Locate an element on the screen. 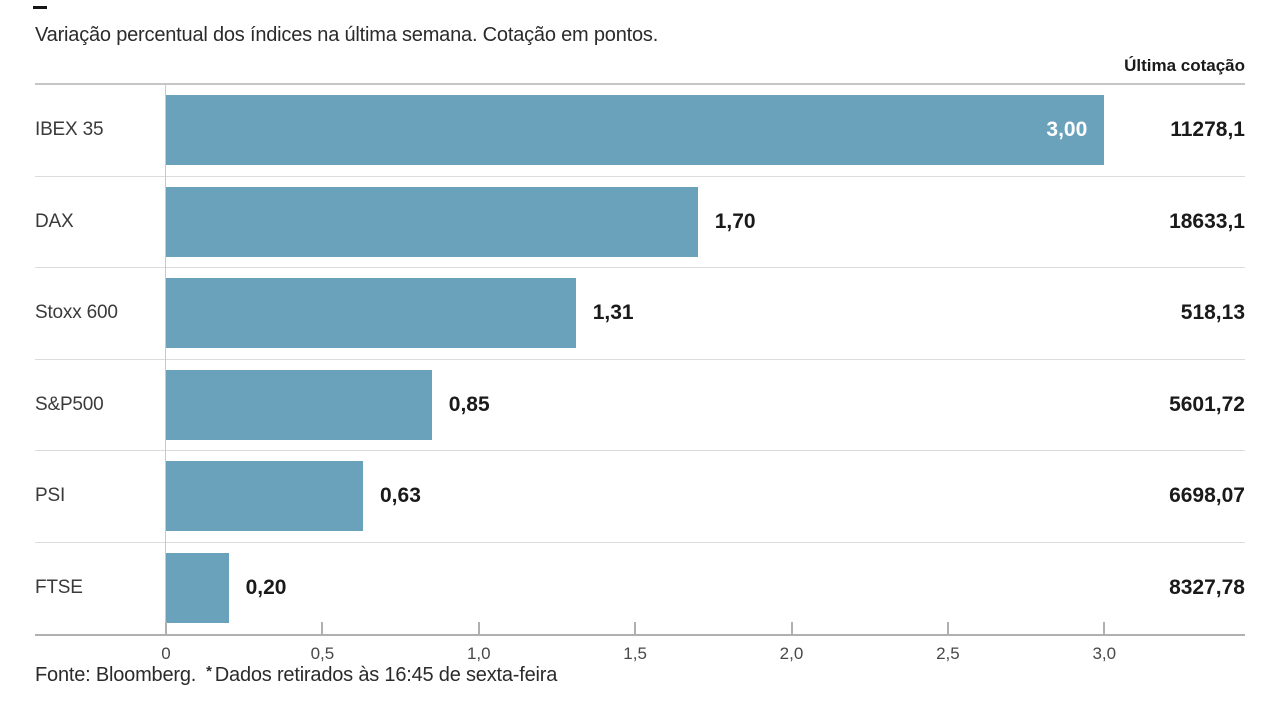 This screenshot has height=721, width=1279. index-label: DAX is located at coordinates (54, 221).